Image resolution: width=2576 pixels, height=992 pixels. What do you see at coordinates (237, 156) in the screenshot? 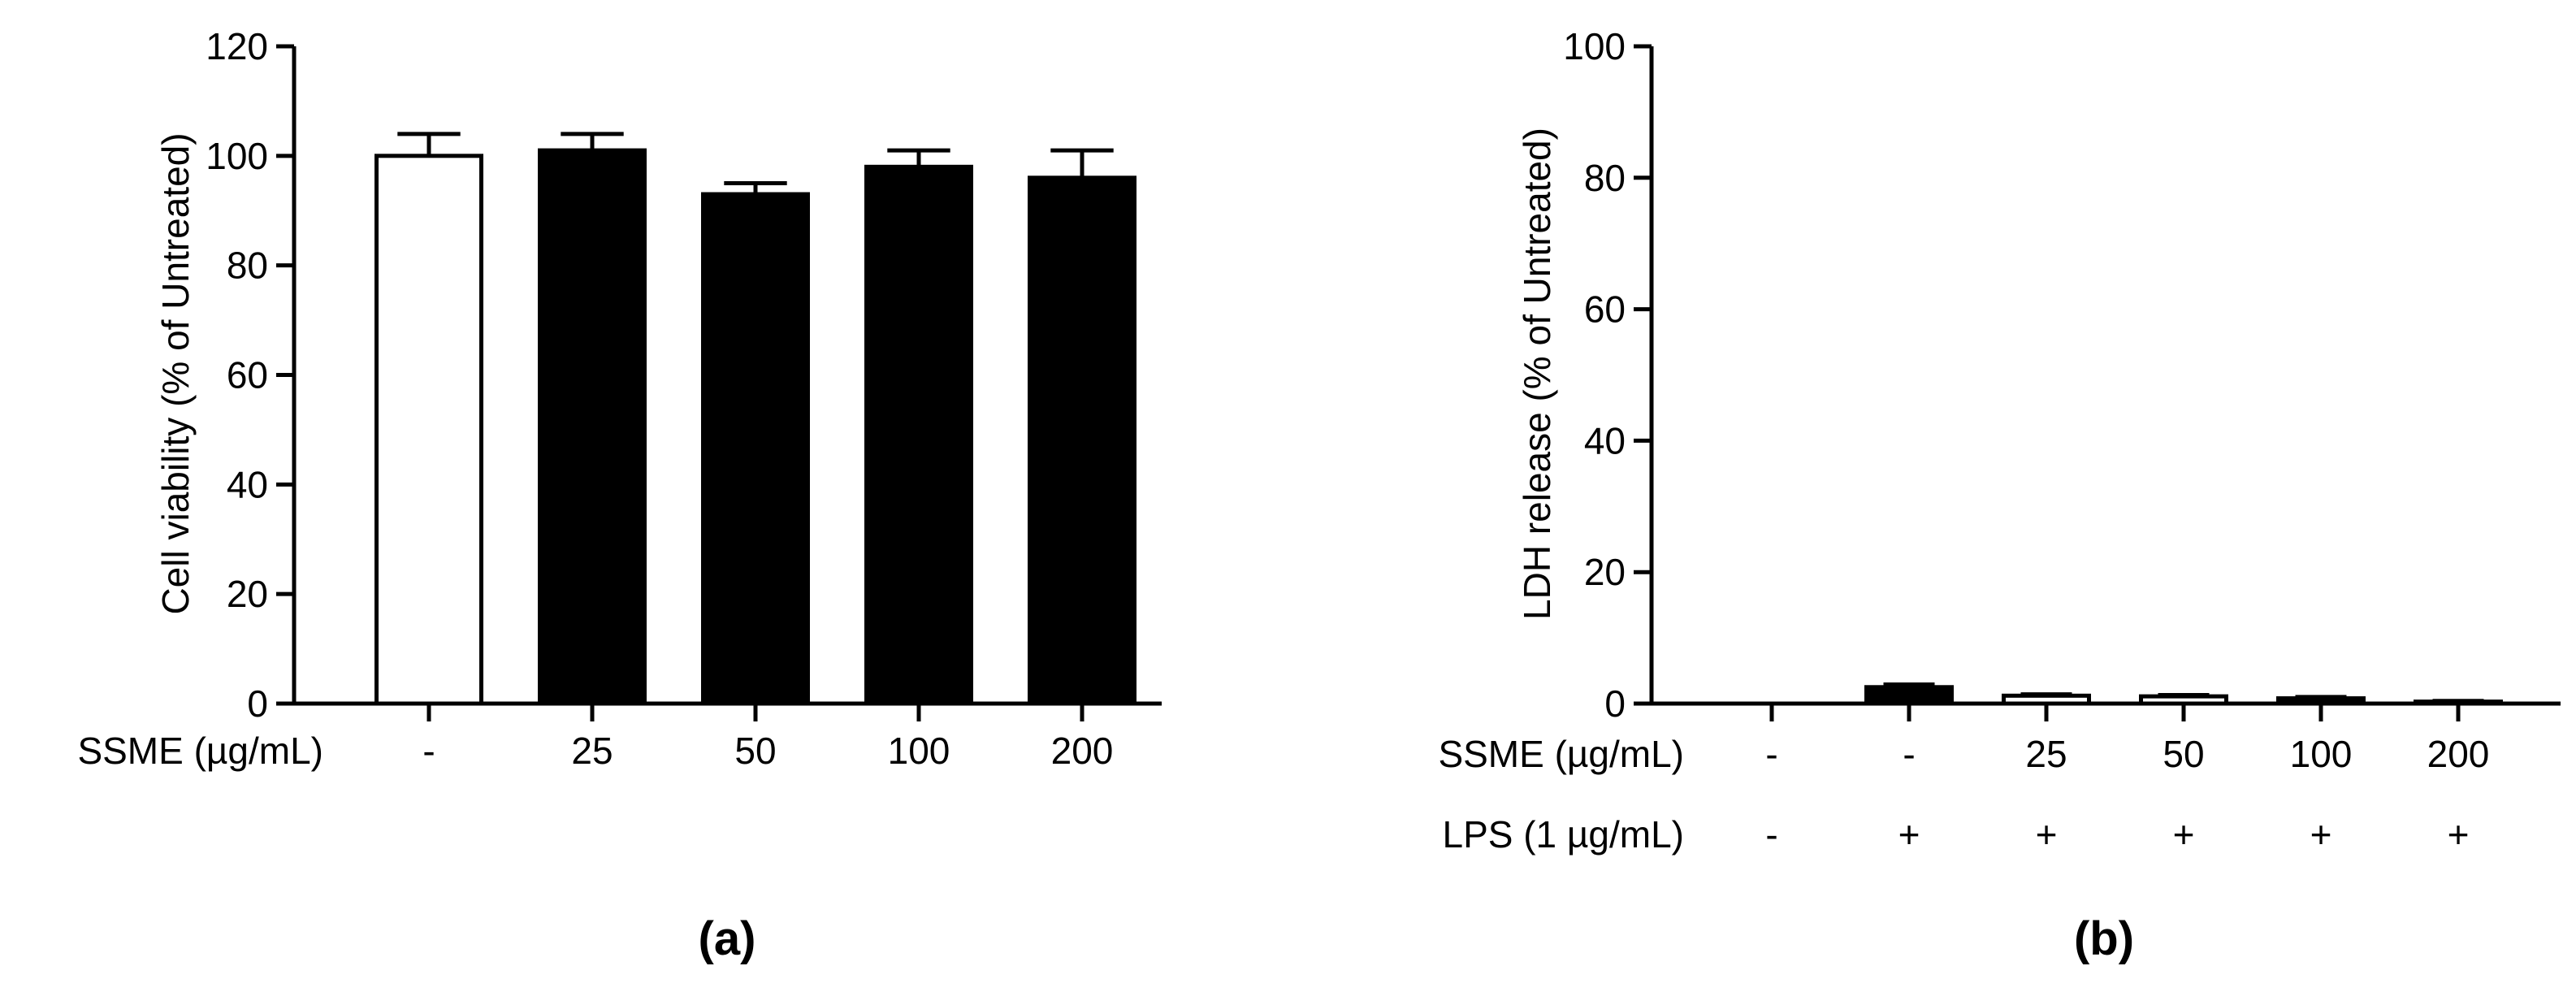
I see `panel-a-y-tick-label: 100` at bounding box center [237, 156].